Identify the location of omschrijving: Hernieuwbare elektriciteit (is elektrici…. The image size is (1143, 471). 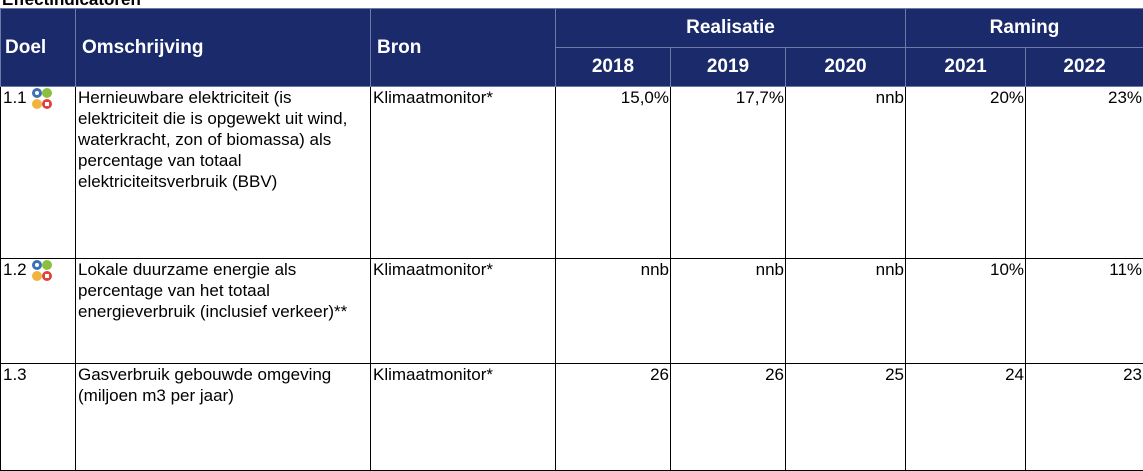
(223, 173).